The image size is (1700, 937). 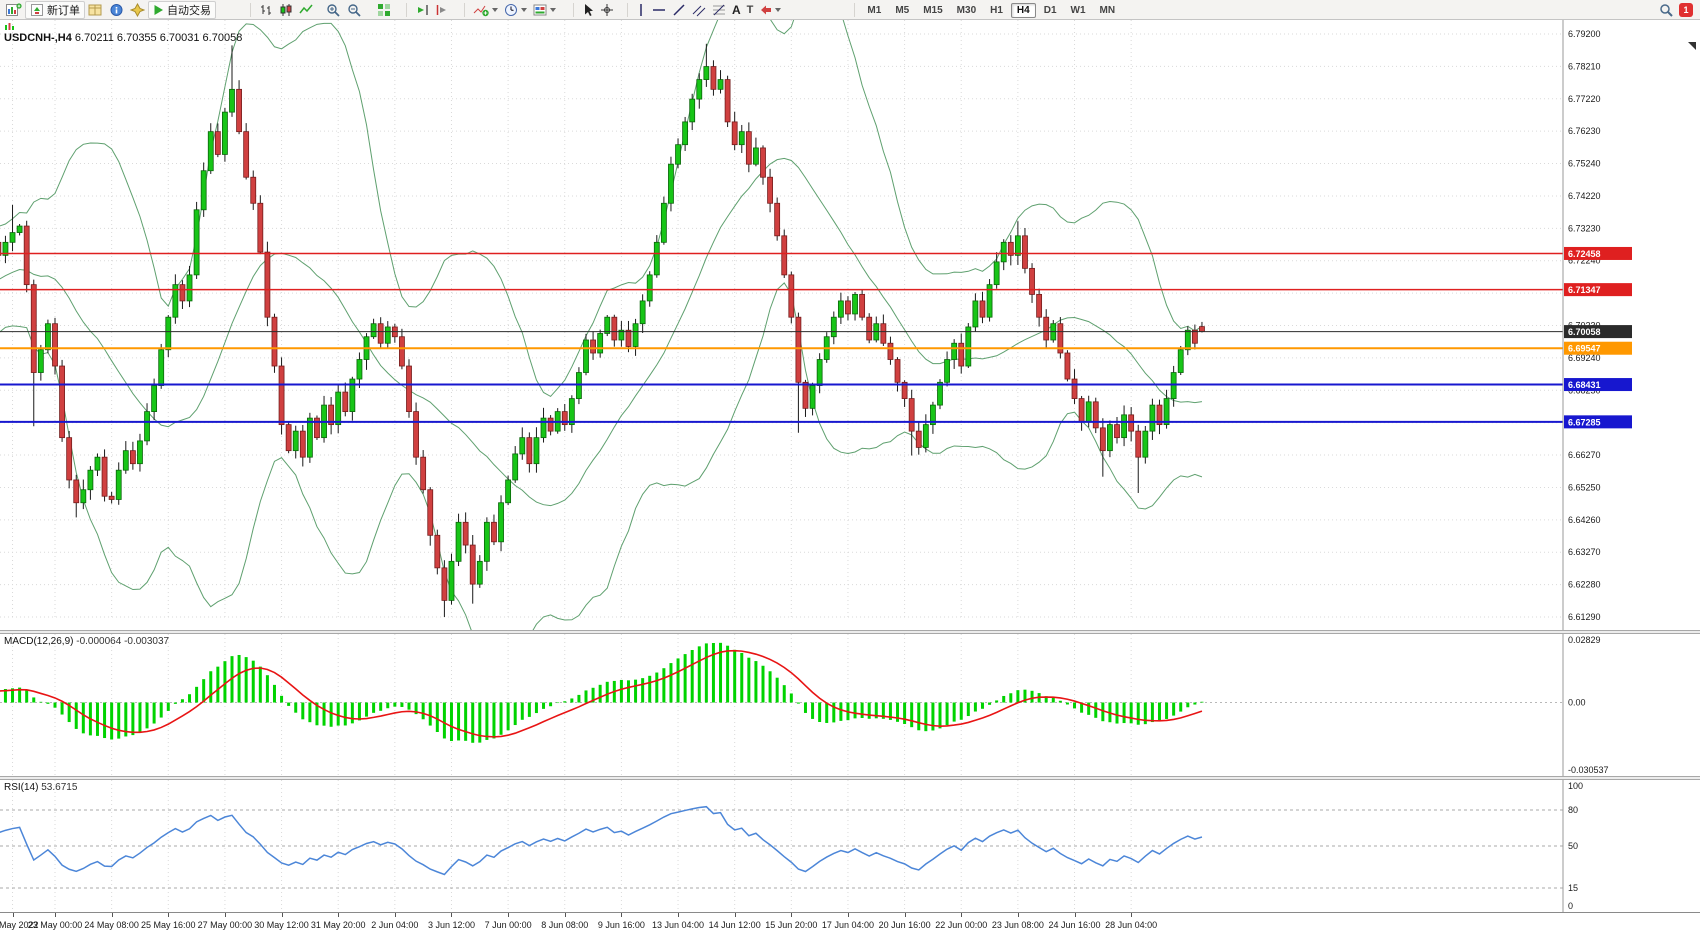 I want to click on search-icon, so click(x=1666, y=10).